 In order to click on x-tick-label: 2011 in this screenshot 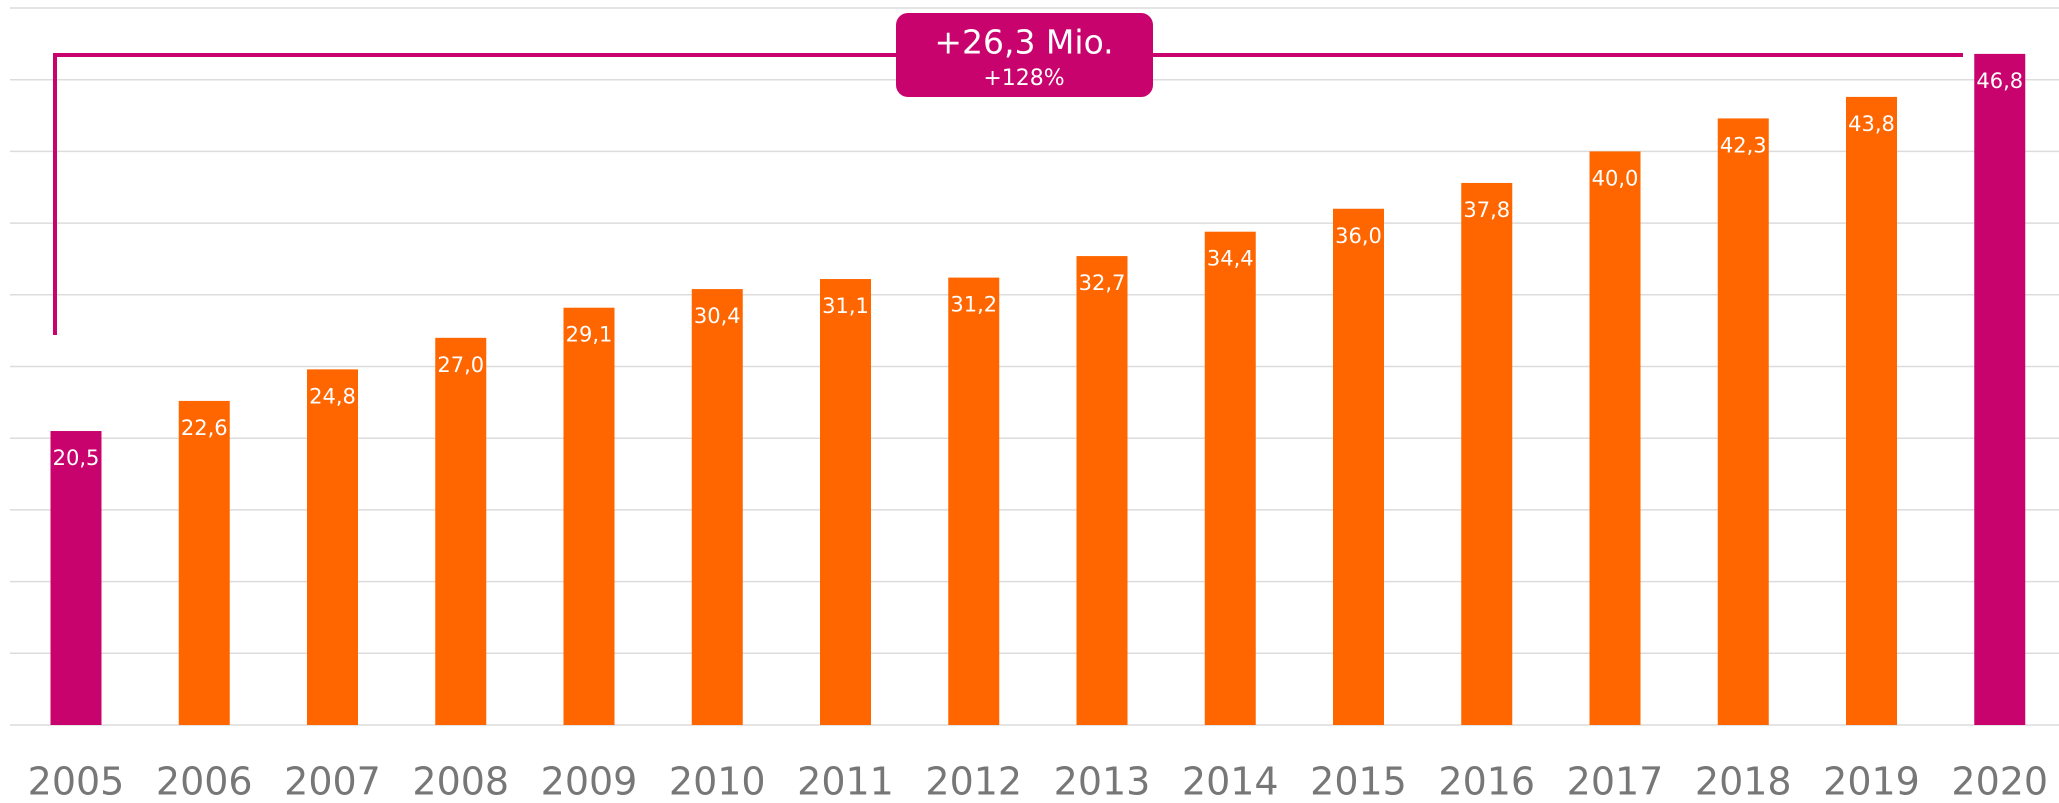, I will do `click(845, 781)`.